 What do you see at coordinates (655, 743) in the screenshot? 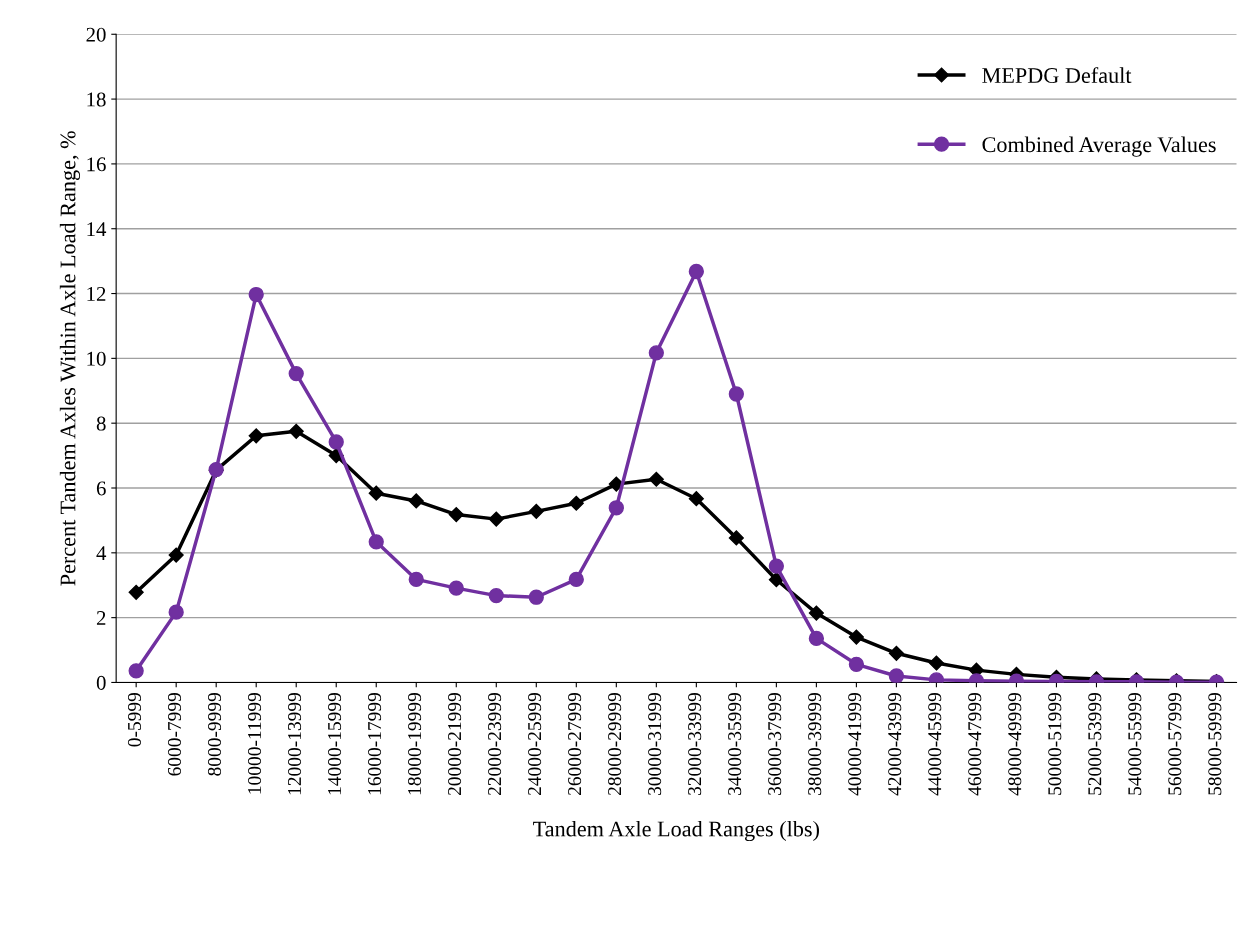
I see `x-tick-label: 30000-31999` at bounding box center [655, 743].